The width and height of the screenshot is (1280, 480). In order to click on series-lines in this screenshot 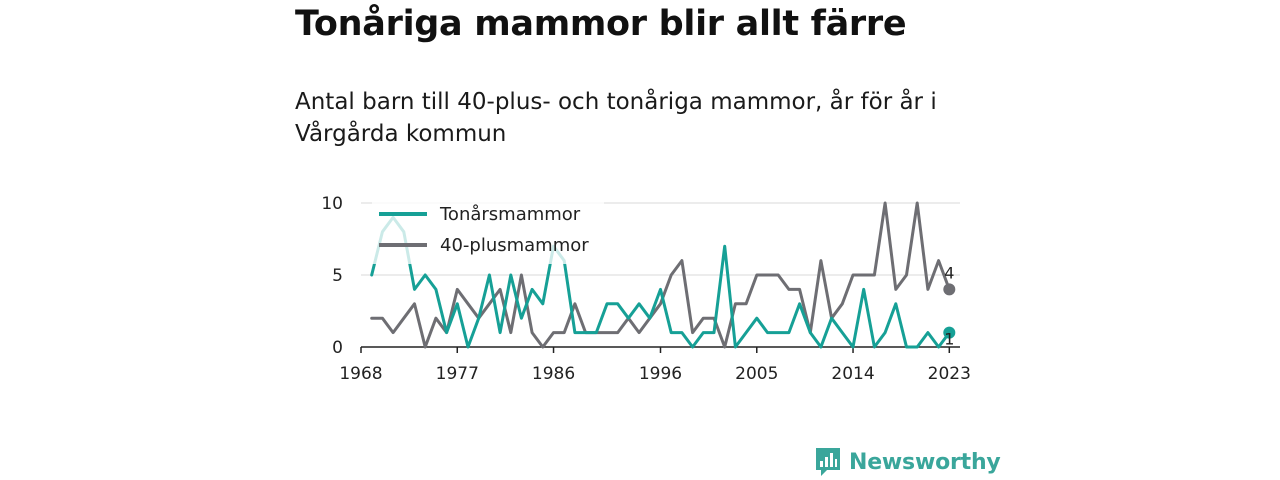, I will do `click(660, 275)`.